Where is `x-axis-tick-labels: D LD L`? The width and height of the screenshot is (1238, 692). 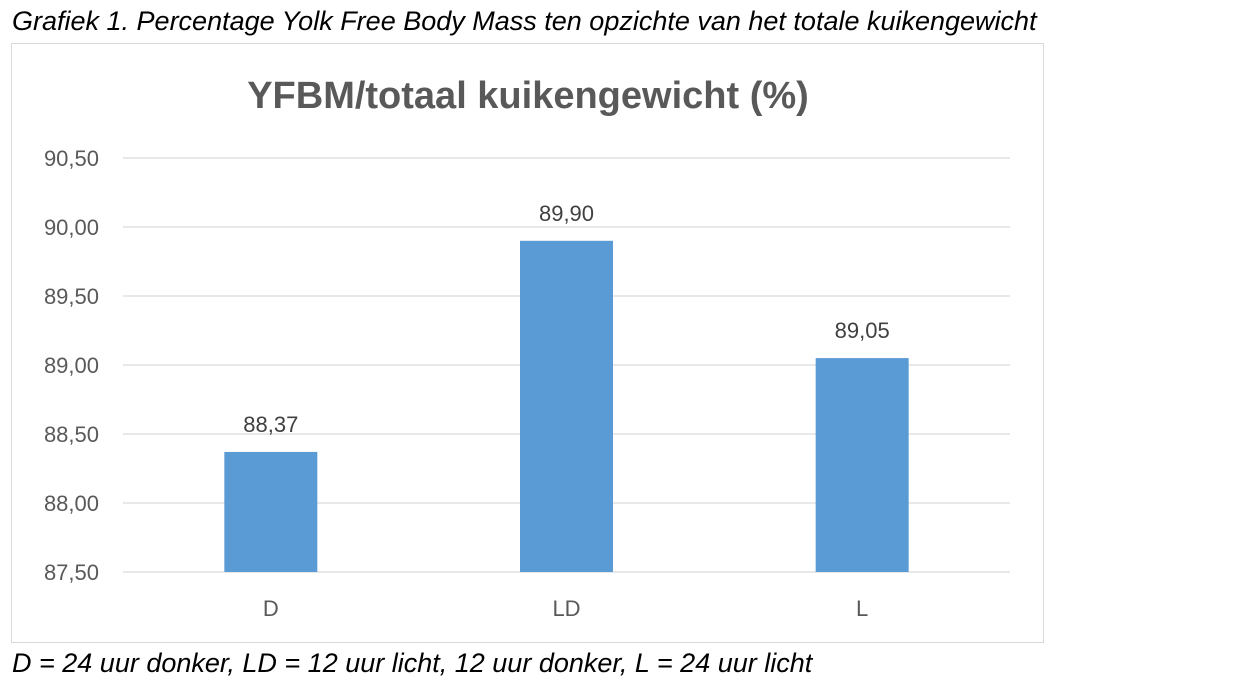
x-axis-tick-labels: D LD L is located at coordinates (565, 608).